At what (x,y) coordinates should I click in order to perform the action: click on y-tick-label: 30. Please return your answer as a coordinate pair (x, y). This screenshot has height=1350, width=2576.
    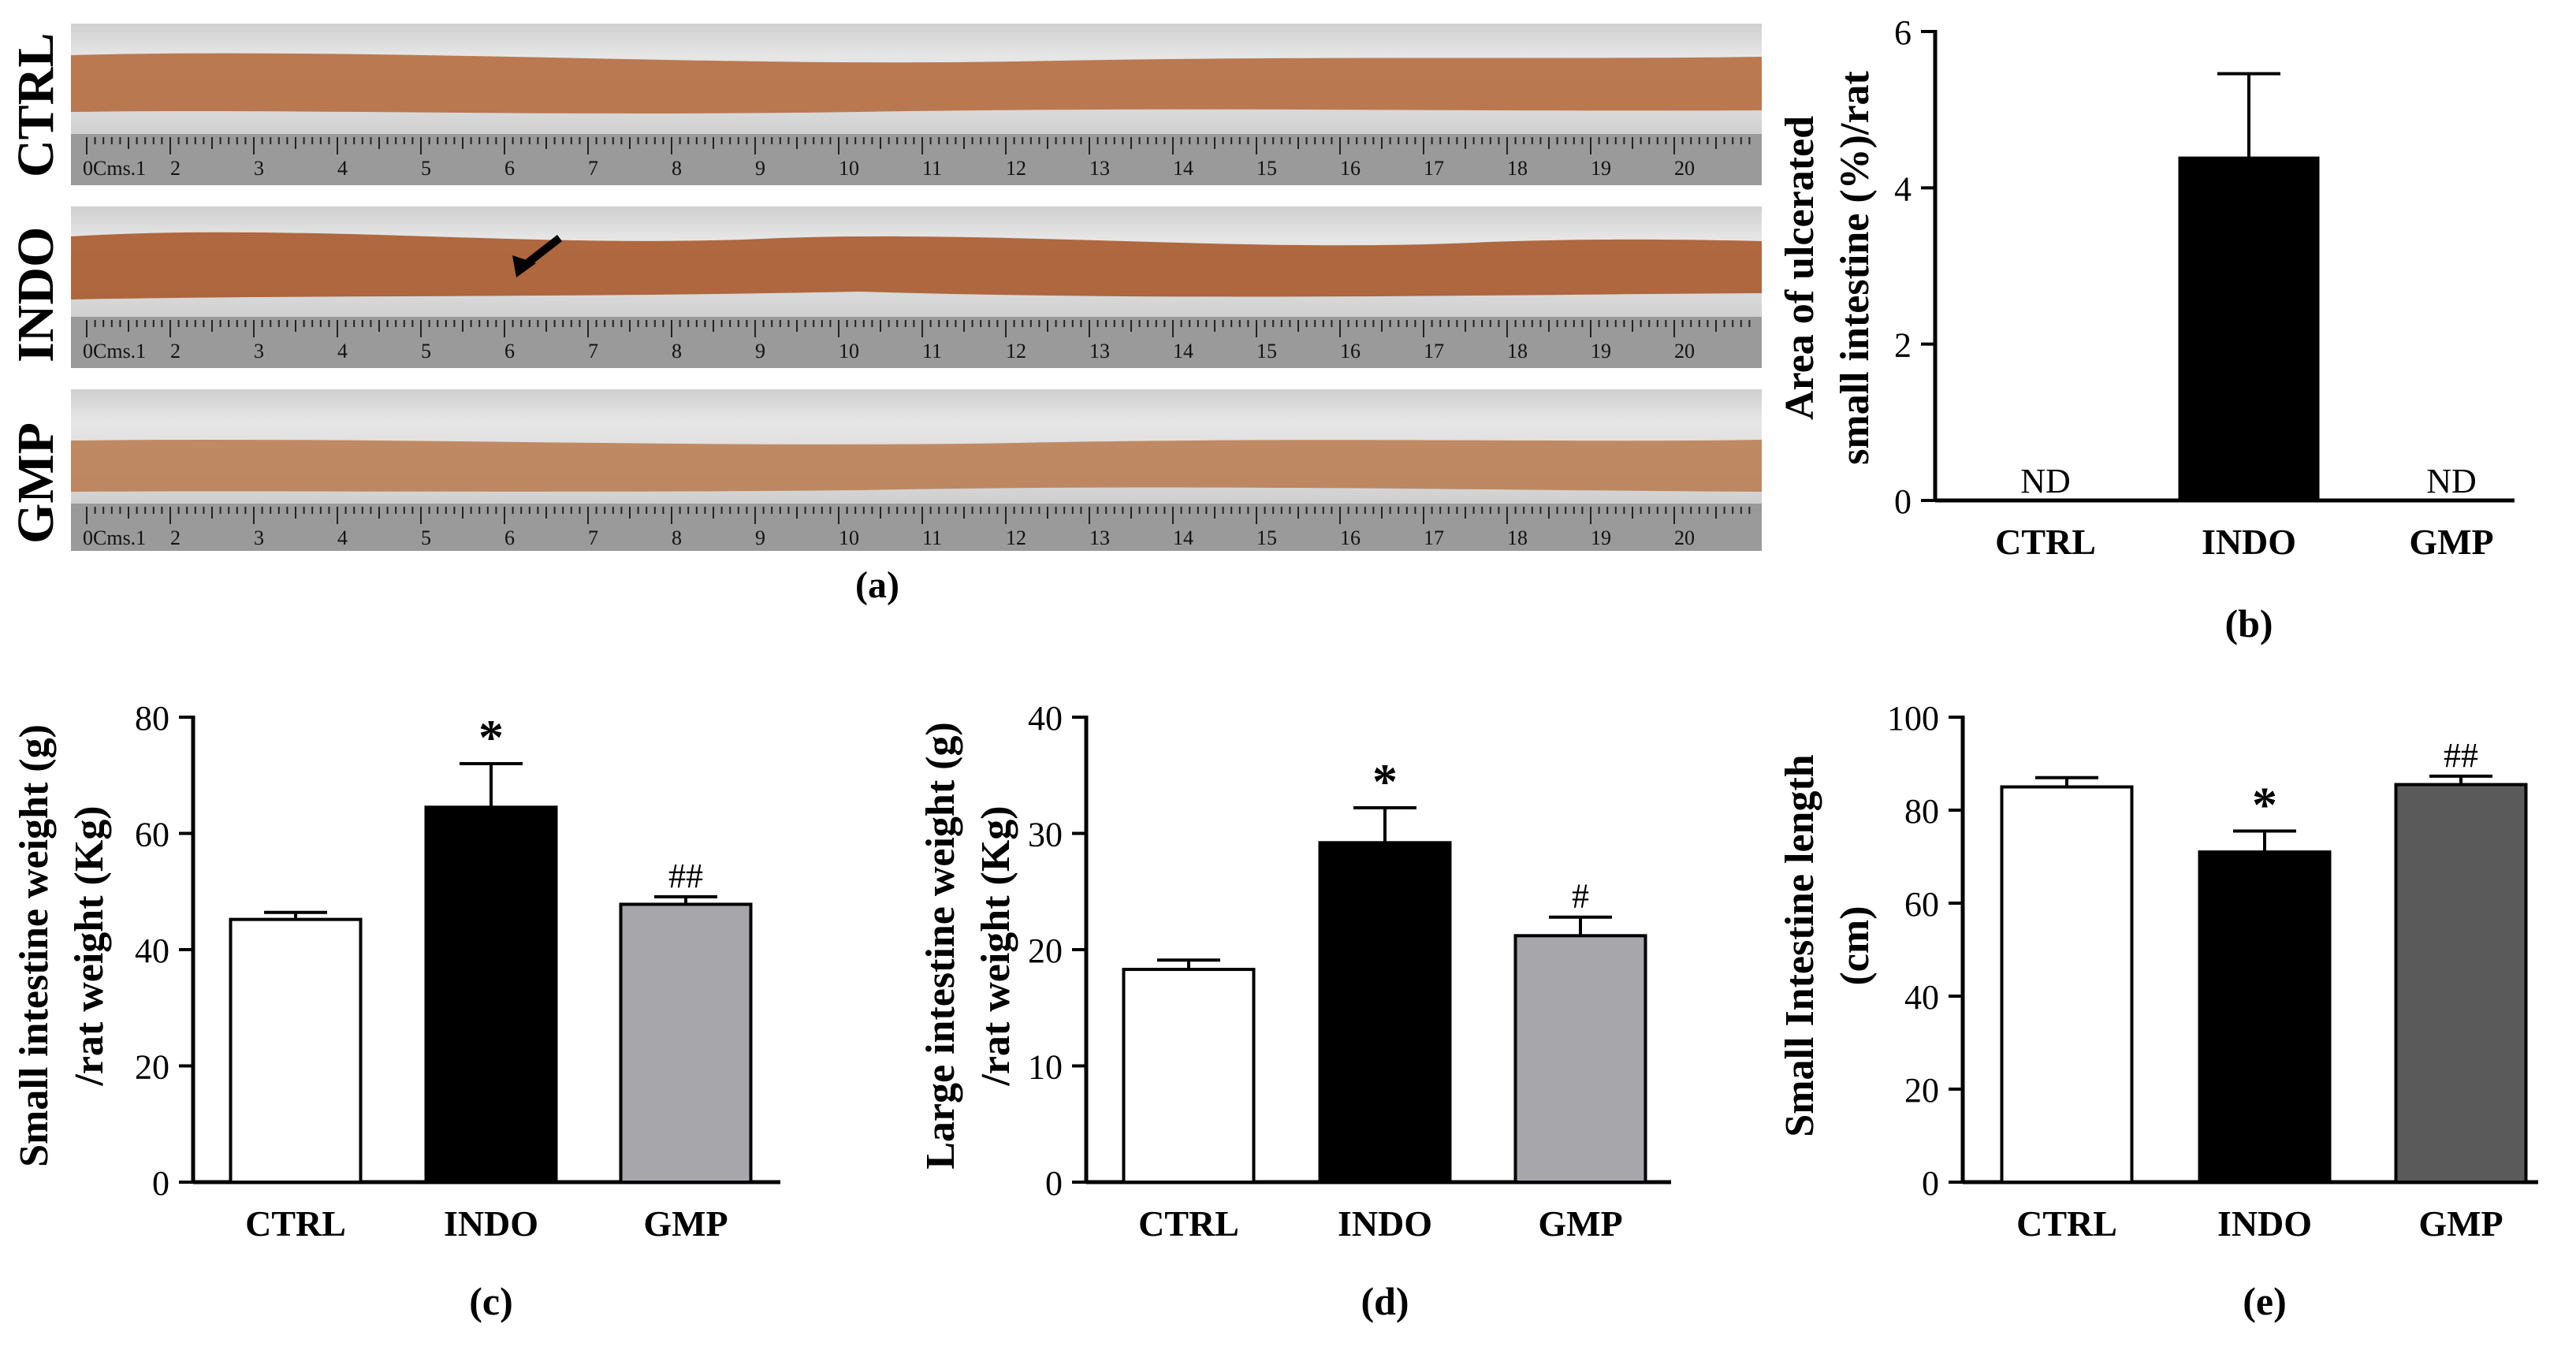
    Looking at the image, I should click on (1045, 835).